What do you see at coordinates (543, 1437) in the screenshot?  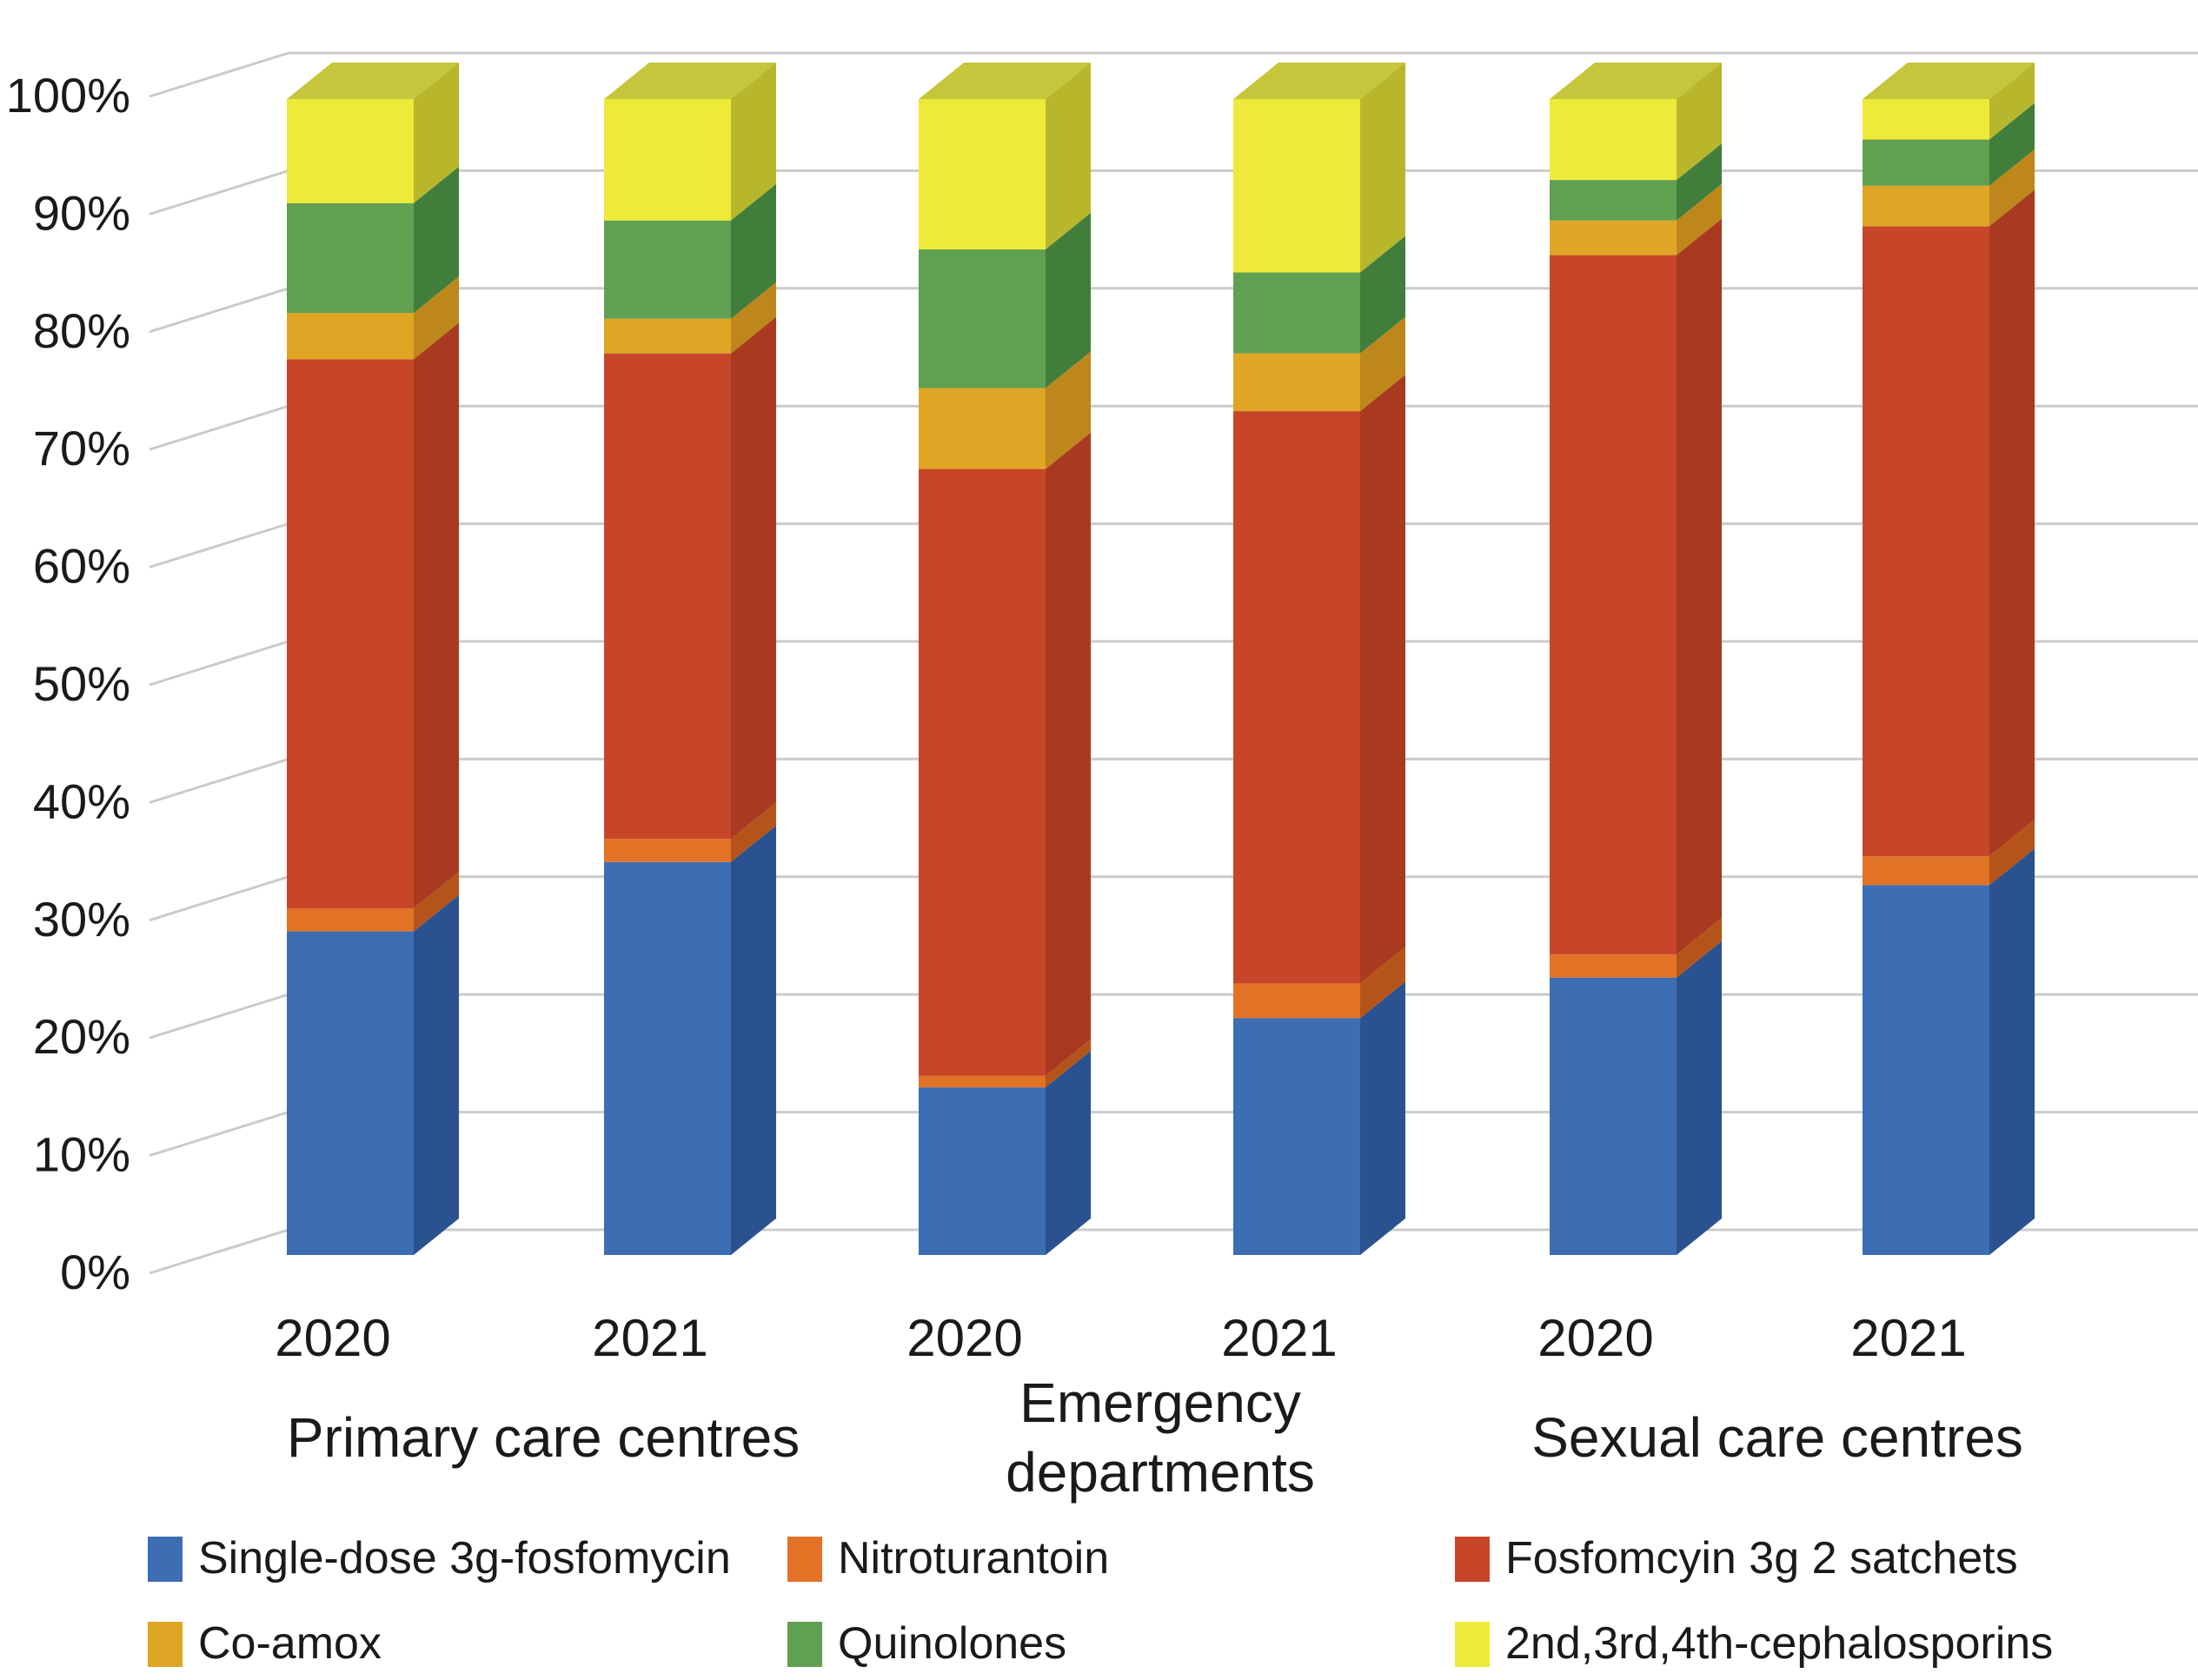 I see `group-label-primary-care-centres: Primary care centres` at bounding box center [543, 1437].